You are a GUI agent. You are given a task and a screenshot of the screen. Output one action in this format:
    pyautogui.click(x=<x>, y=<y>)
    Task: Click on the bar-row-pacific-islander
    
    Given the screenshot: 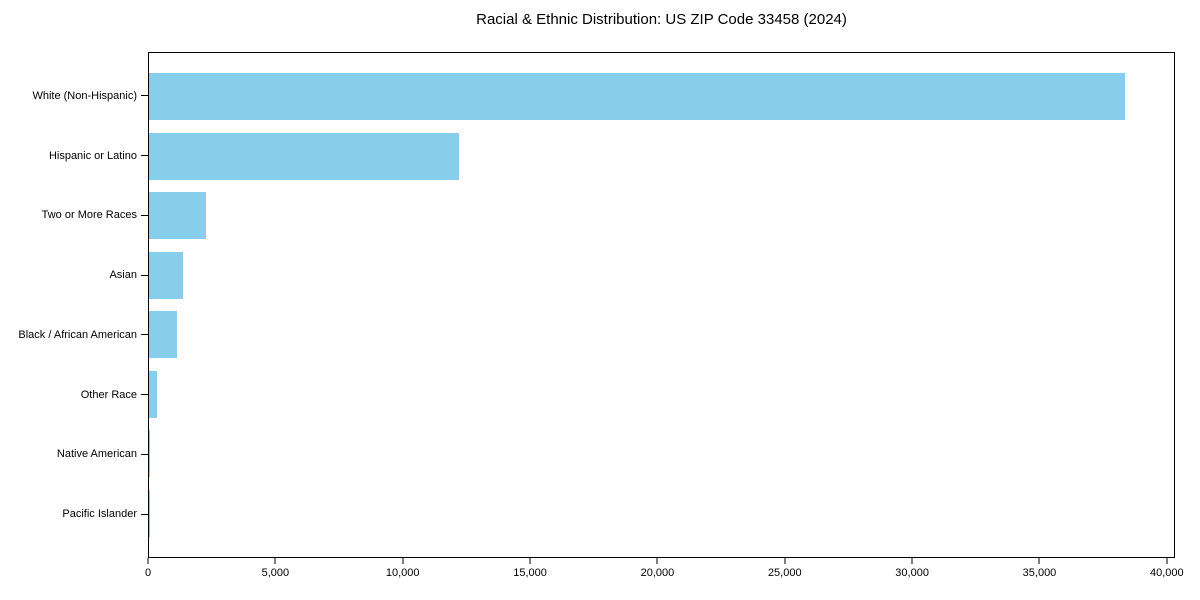 What is the action you would take?
    pyautogui.click(x=661, y=514)
    